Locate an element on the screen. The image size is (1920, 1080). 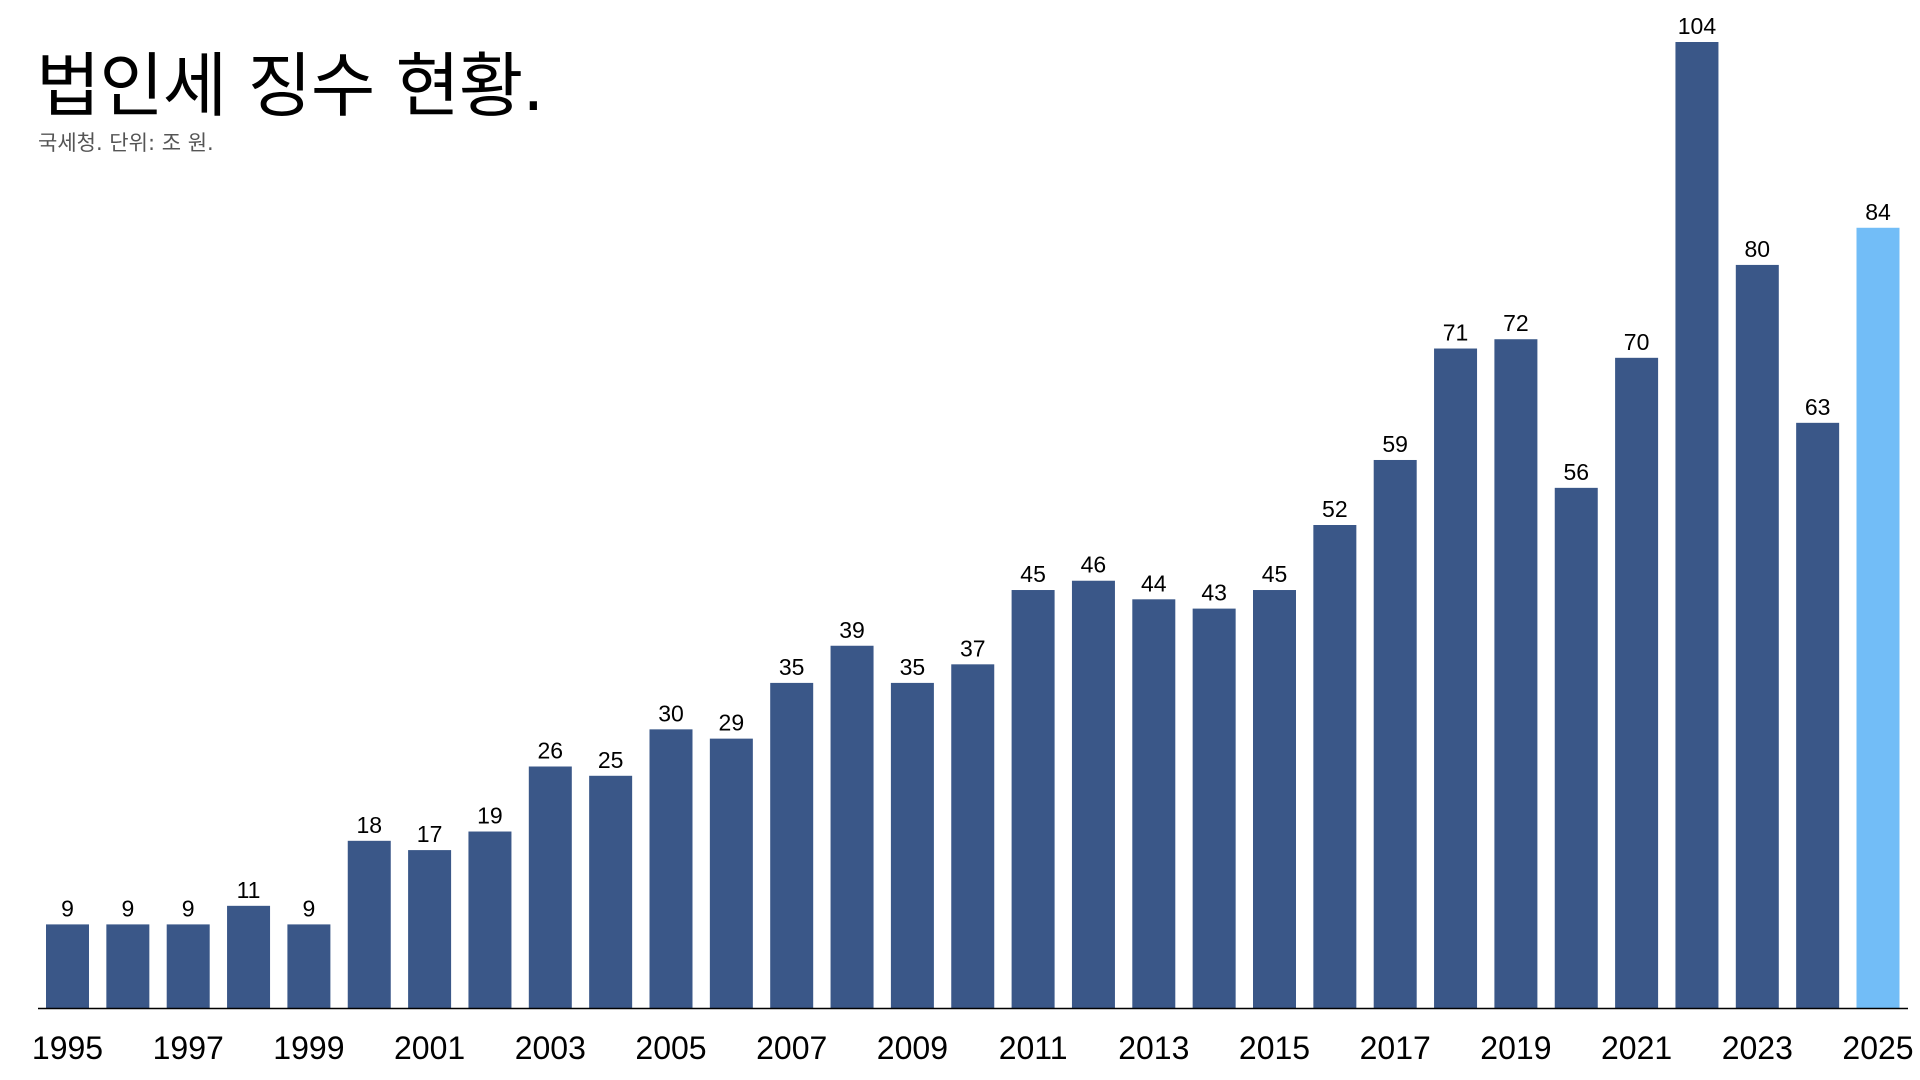
value-label-2017: 59 is located at coordinates (1395, 444).